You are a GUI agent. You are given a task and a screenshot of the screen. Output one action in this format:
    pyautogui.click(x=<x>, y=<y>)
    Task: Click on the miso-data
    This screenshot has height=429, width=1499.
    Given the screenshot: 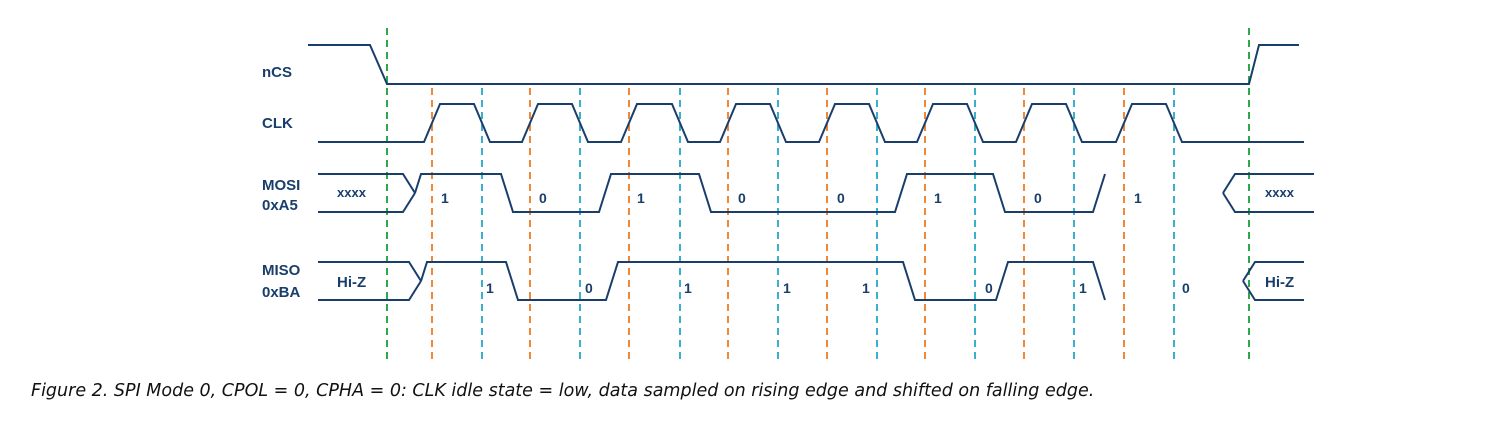 What is the action you would take?
    pyautogui.click(x=763, y=281)
    